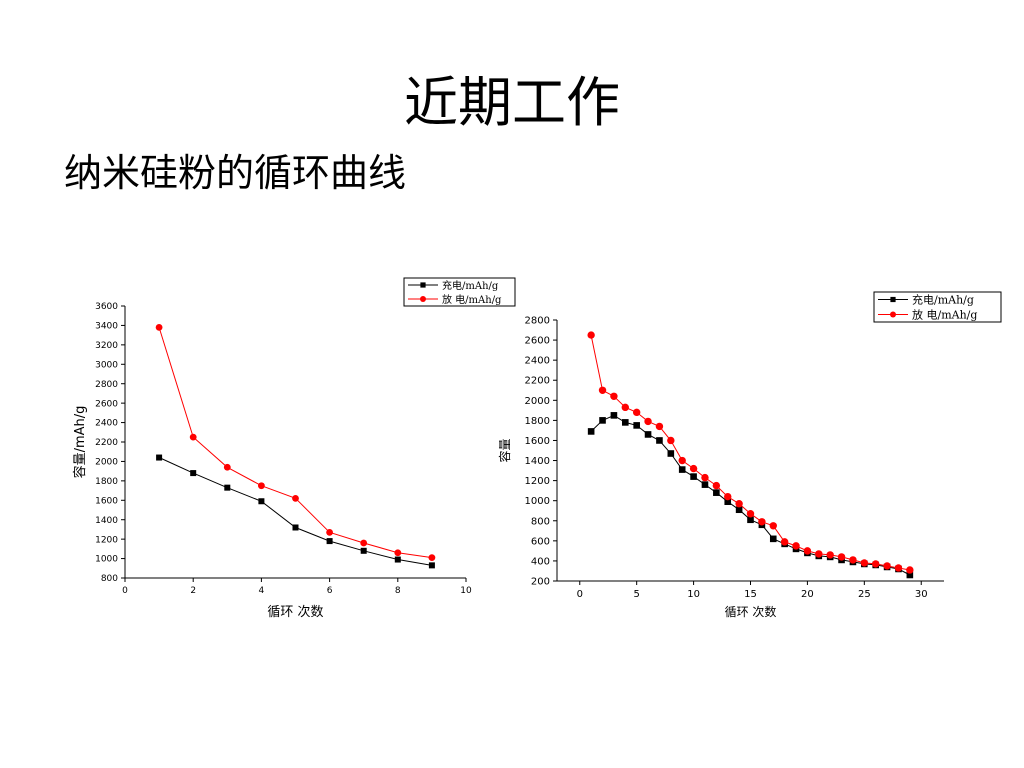 The image size is (1024, 768). I want to click on x-tick-label: 4, so click(262, 591).